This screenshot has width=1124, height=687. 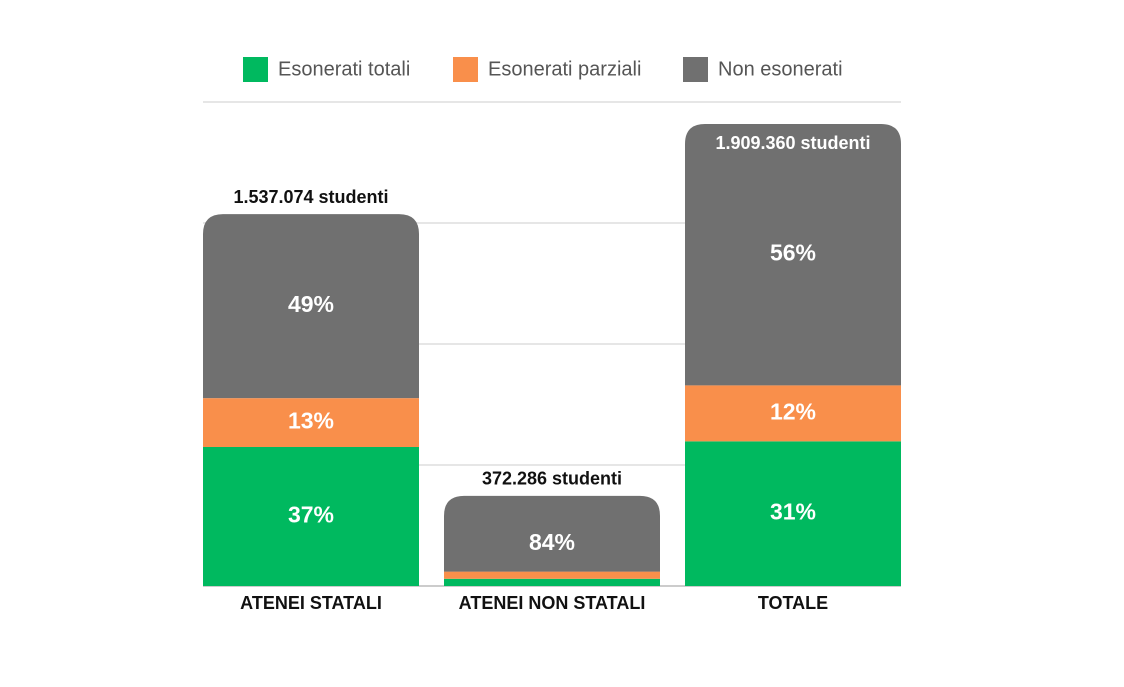 I want to click on total-label: 372.286 studenti, so click(x=552, y=479).